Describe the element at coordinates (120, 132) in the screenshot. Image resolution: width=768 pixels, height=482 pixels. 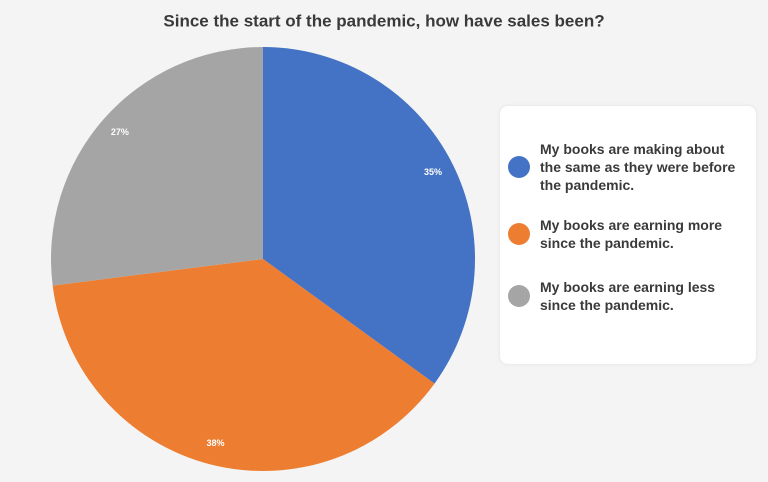
I see `slice-label: 27%` at that location.